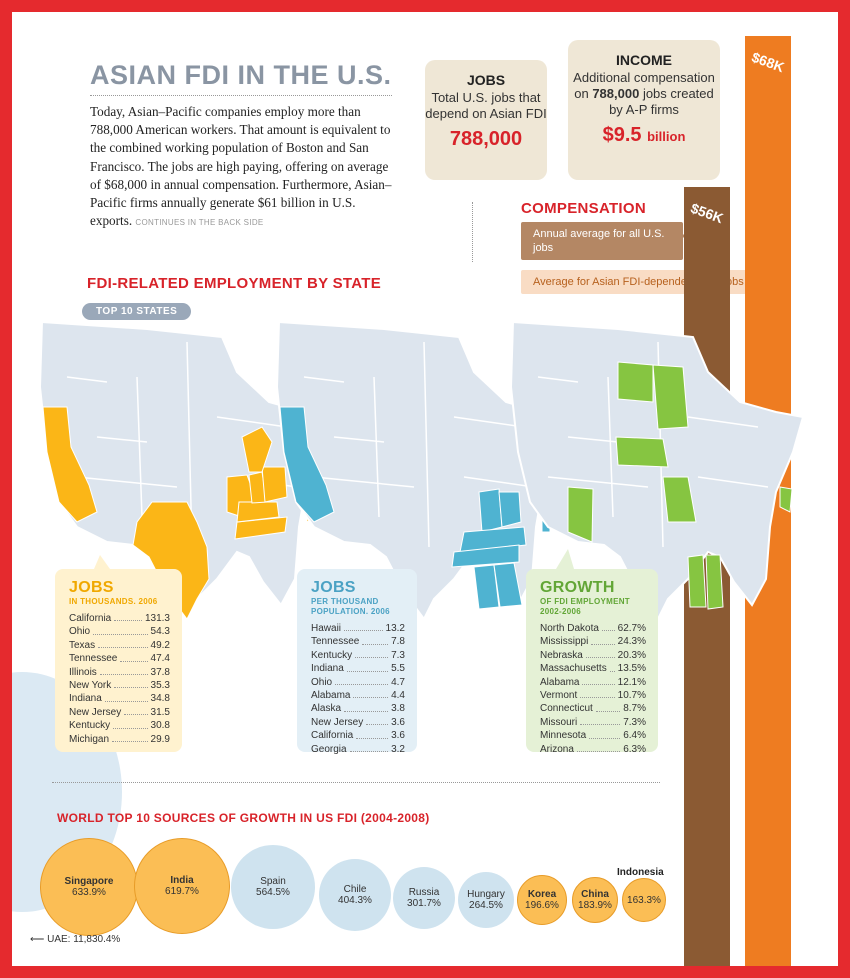  What do you see at coordinates (634, 736) in the screenshot?
I see `row-value: 6.4%` at bounding box center [634, 736].